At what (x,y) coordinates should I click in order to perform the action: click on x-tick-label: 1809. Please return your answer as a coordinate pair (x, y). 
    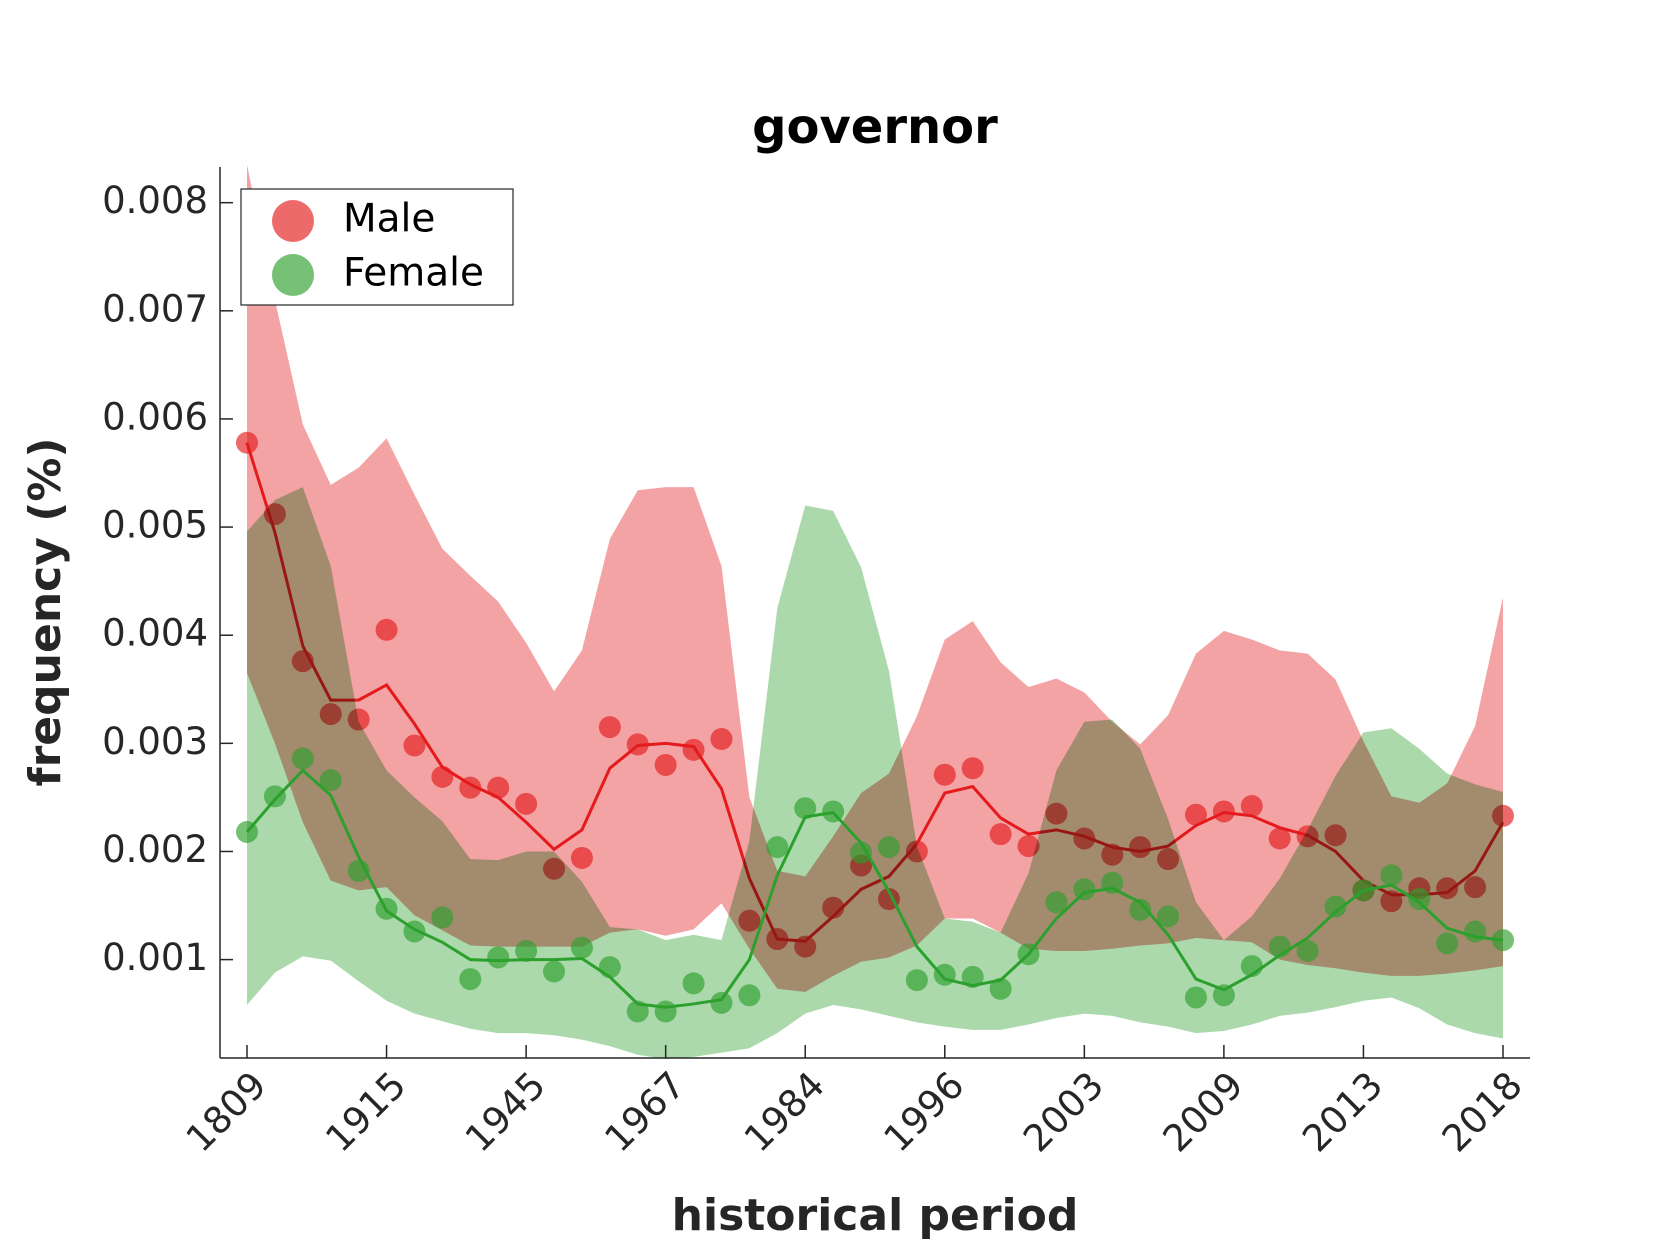
    Looking at the image, I should click on (226, 1111).